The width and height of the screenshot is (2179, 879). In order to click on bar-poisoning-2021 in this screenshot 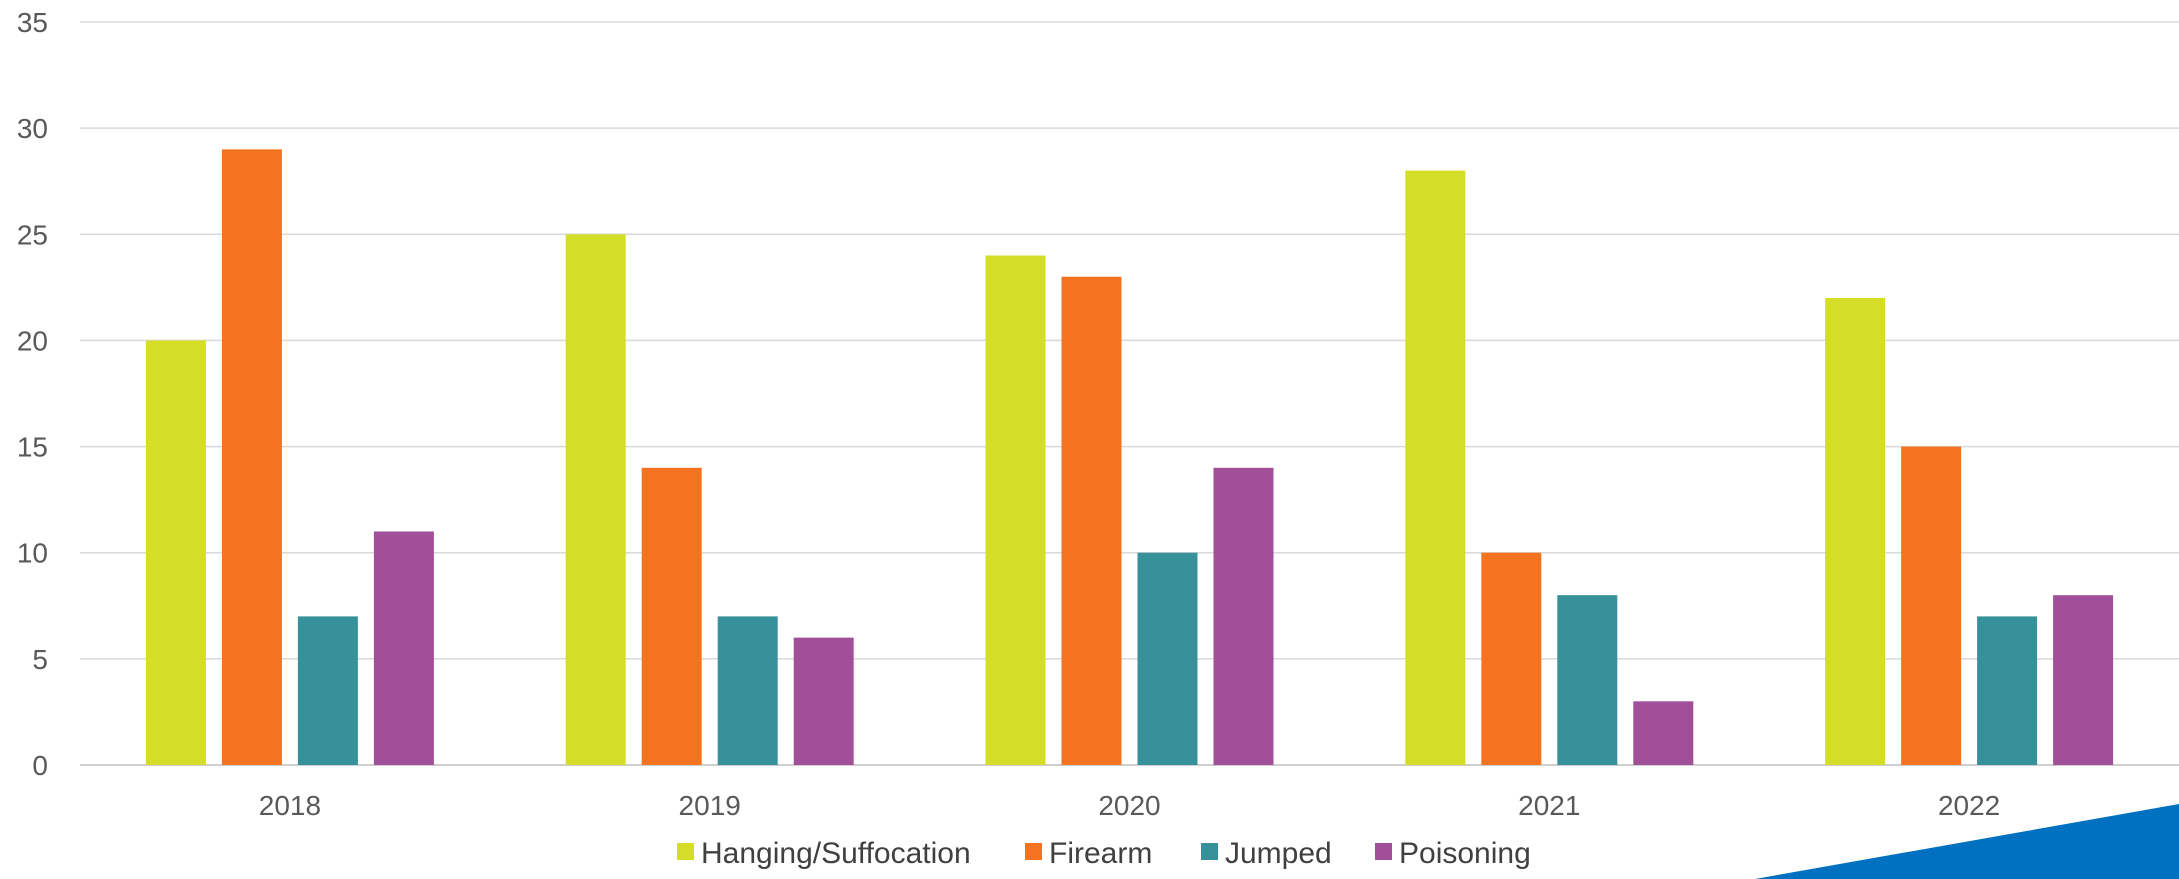, I will do `click(1663, 733)`.